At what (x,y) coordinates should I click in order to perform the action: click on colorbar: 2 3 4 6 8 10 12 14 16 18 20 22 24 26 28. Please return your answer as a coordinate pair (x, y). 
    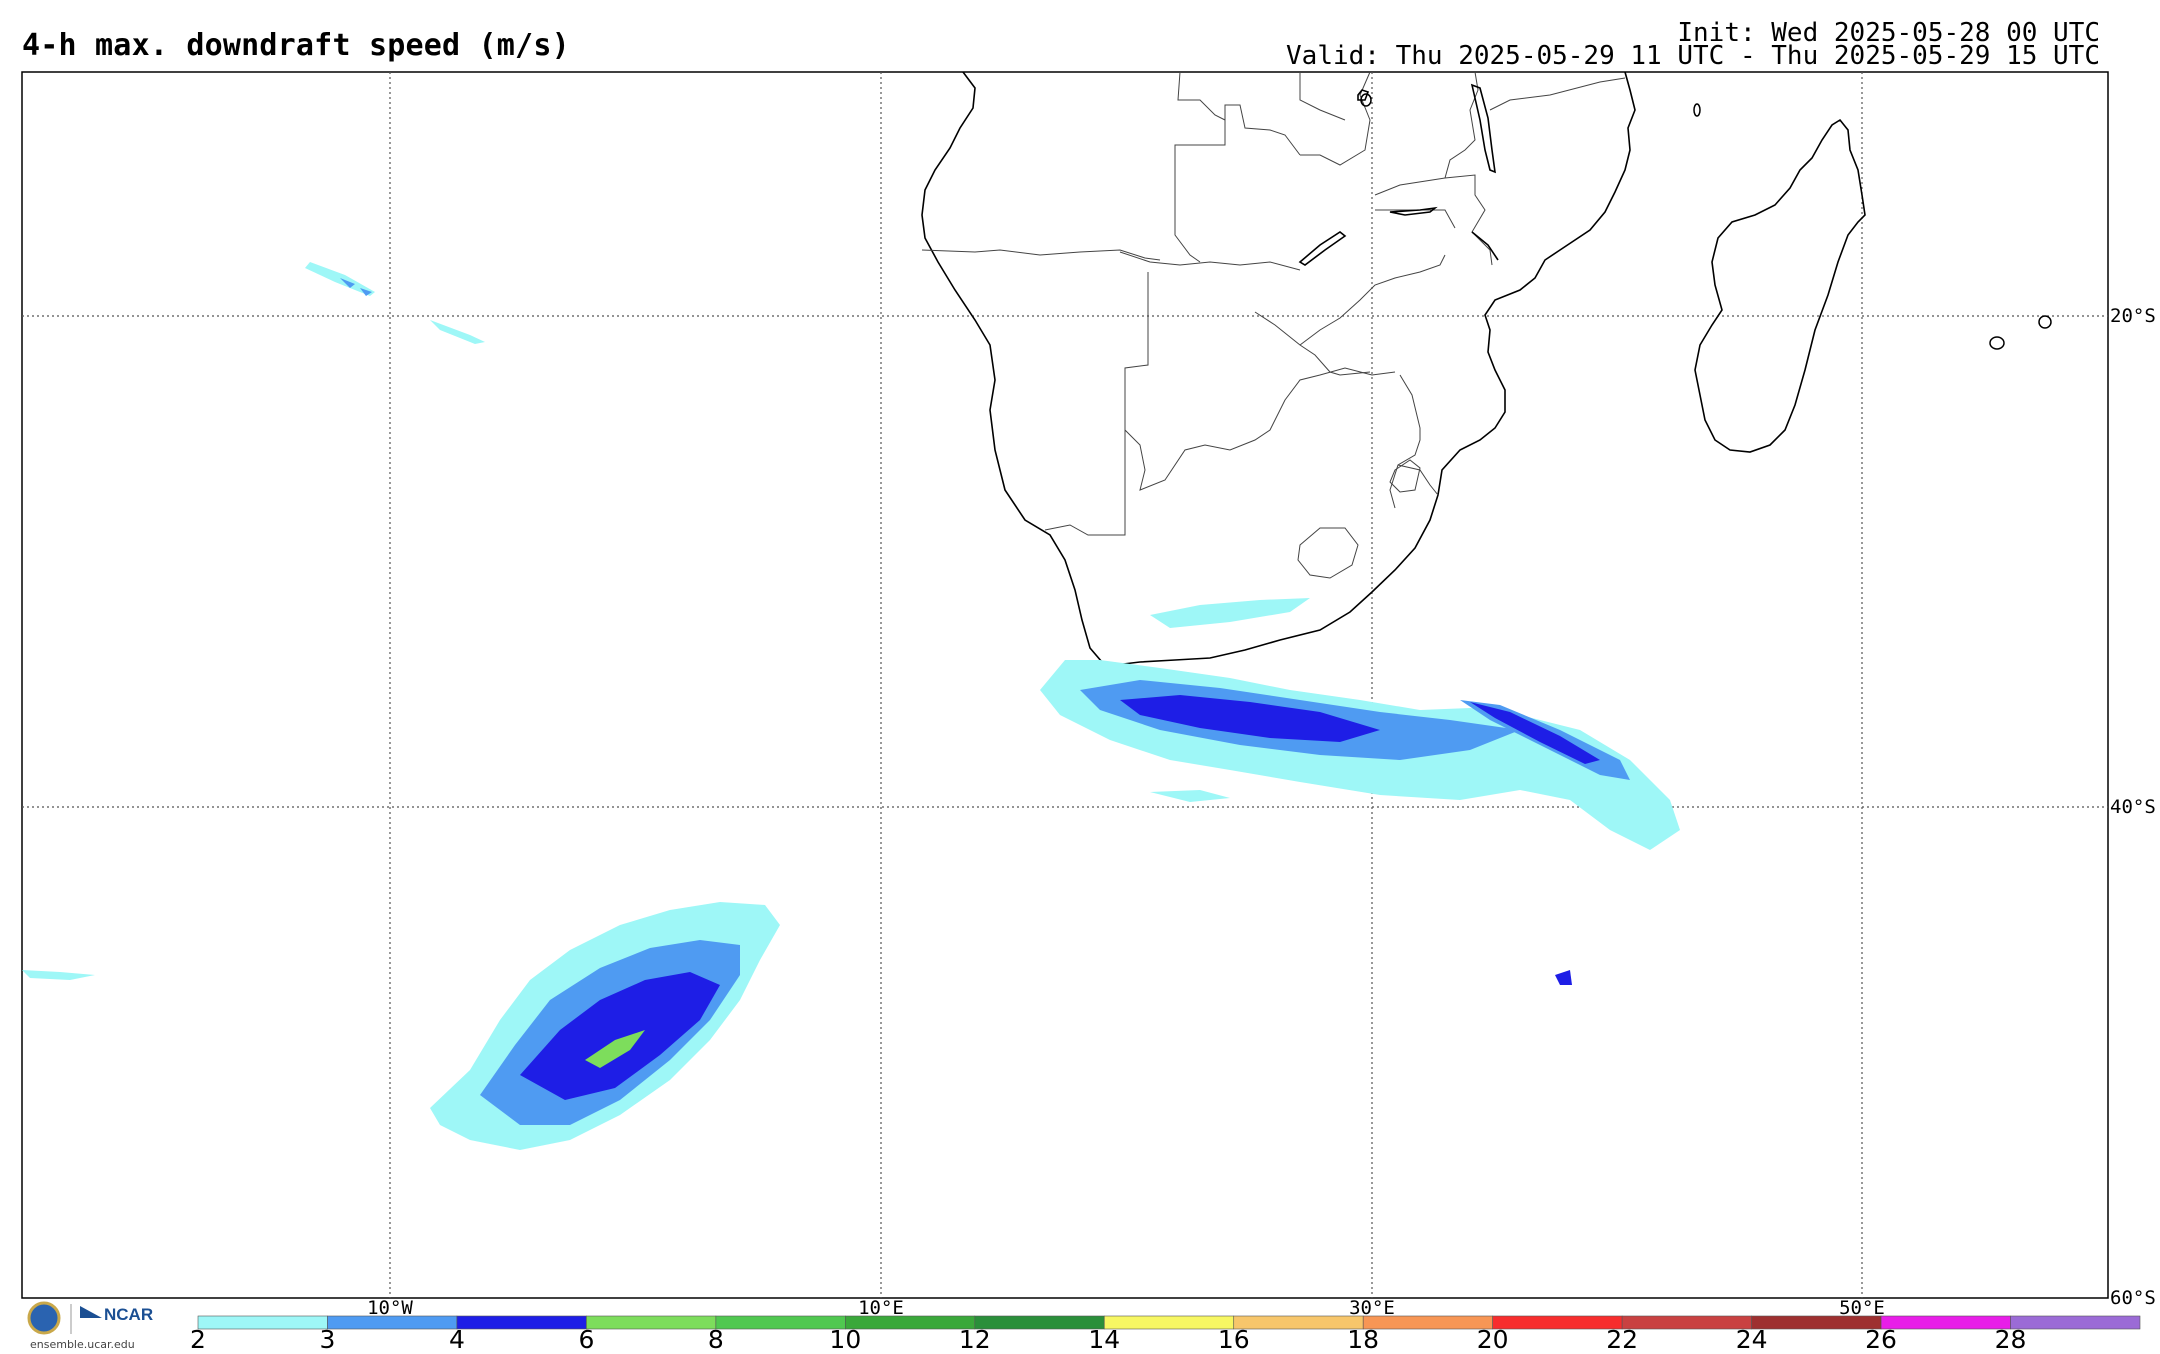
    Looking at the image, I should click on (1165, 1334).